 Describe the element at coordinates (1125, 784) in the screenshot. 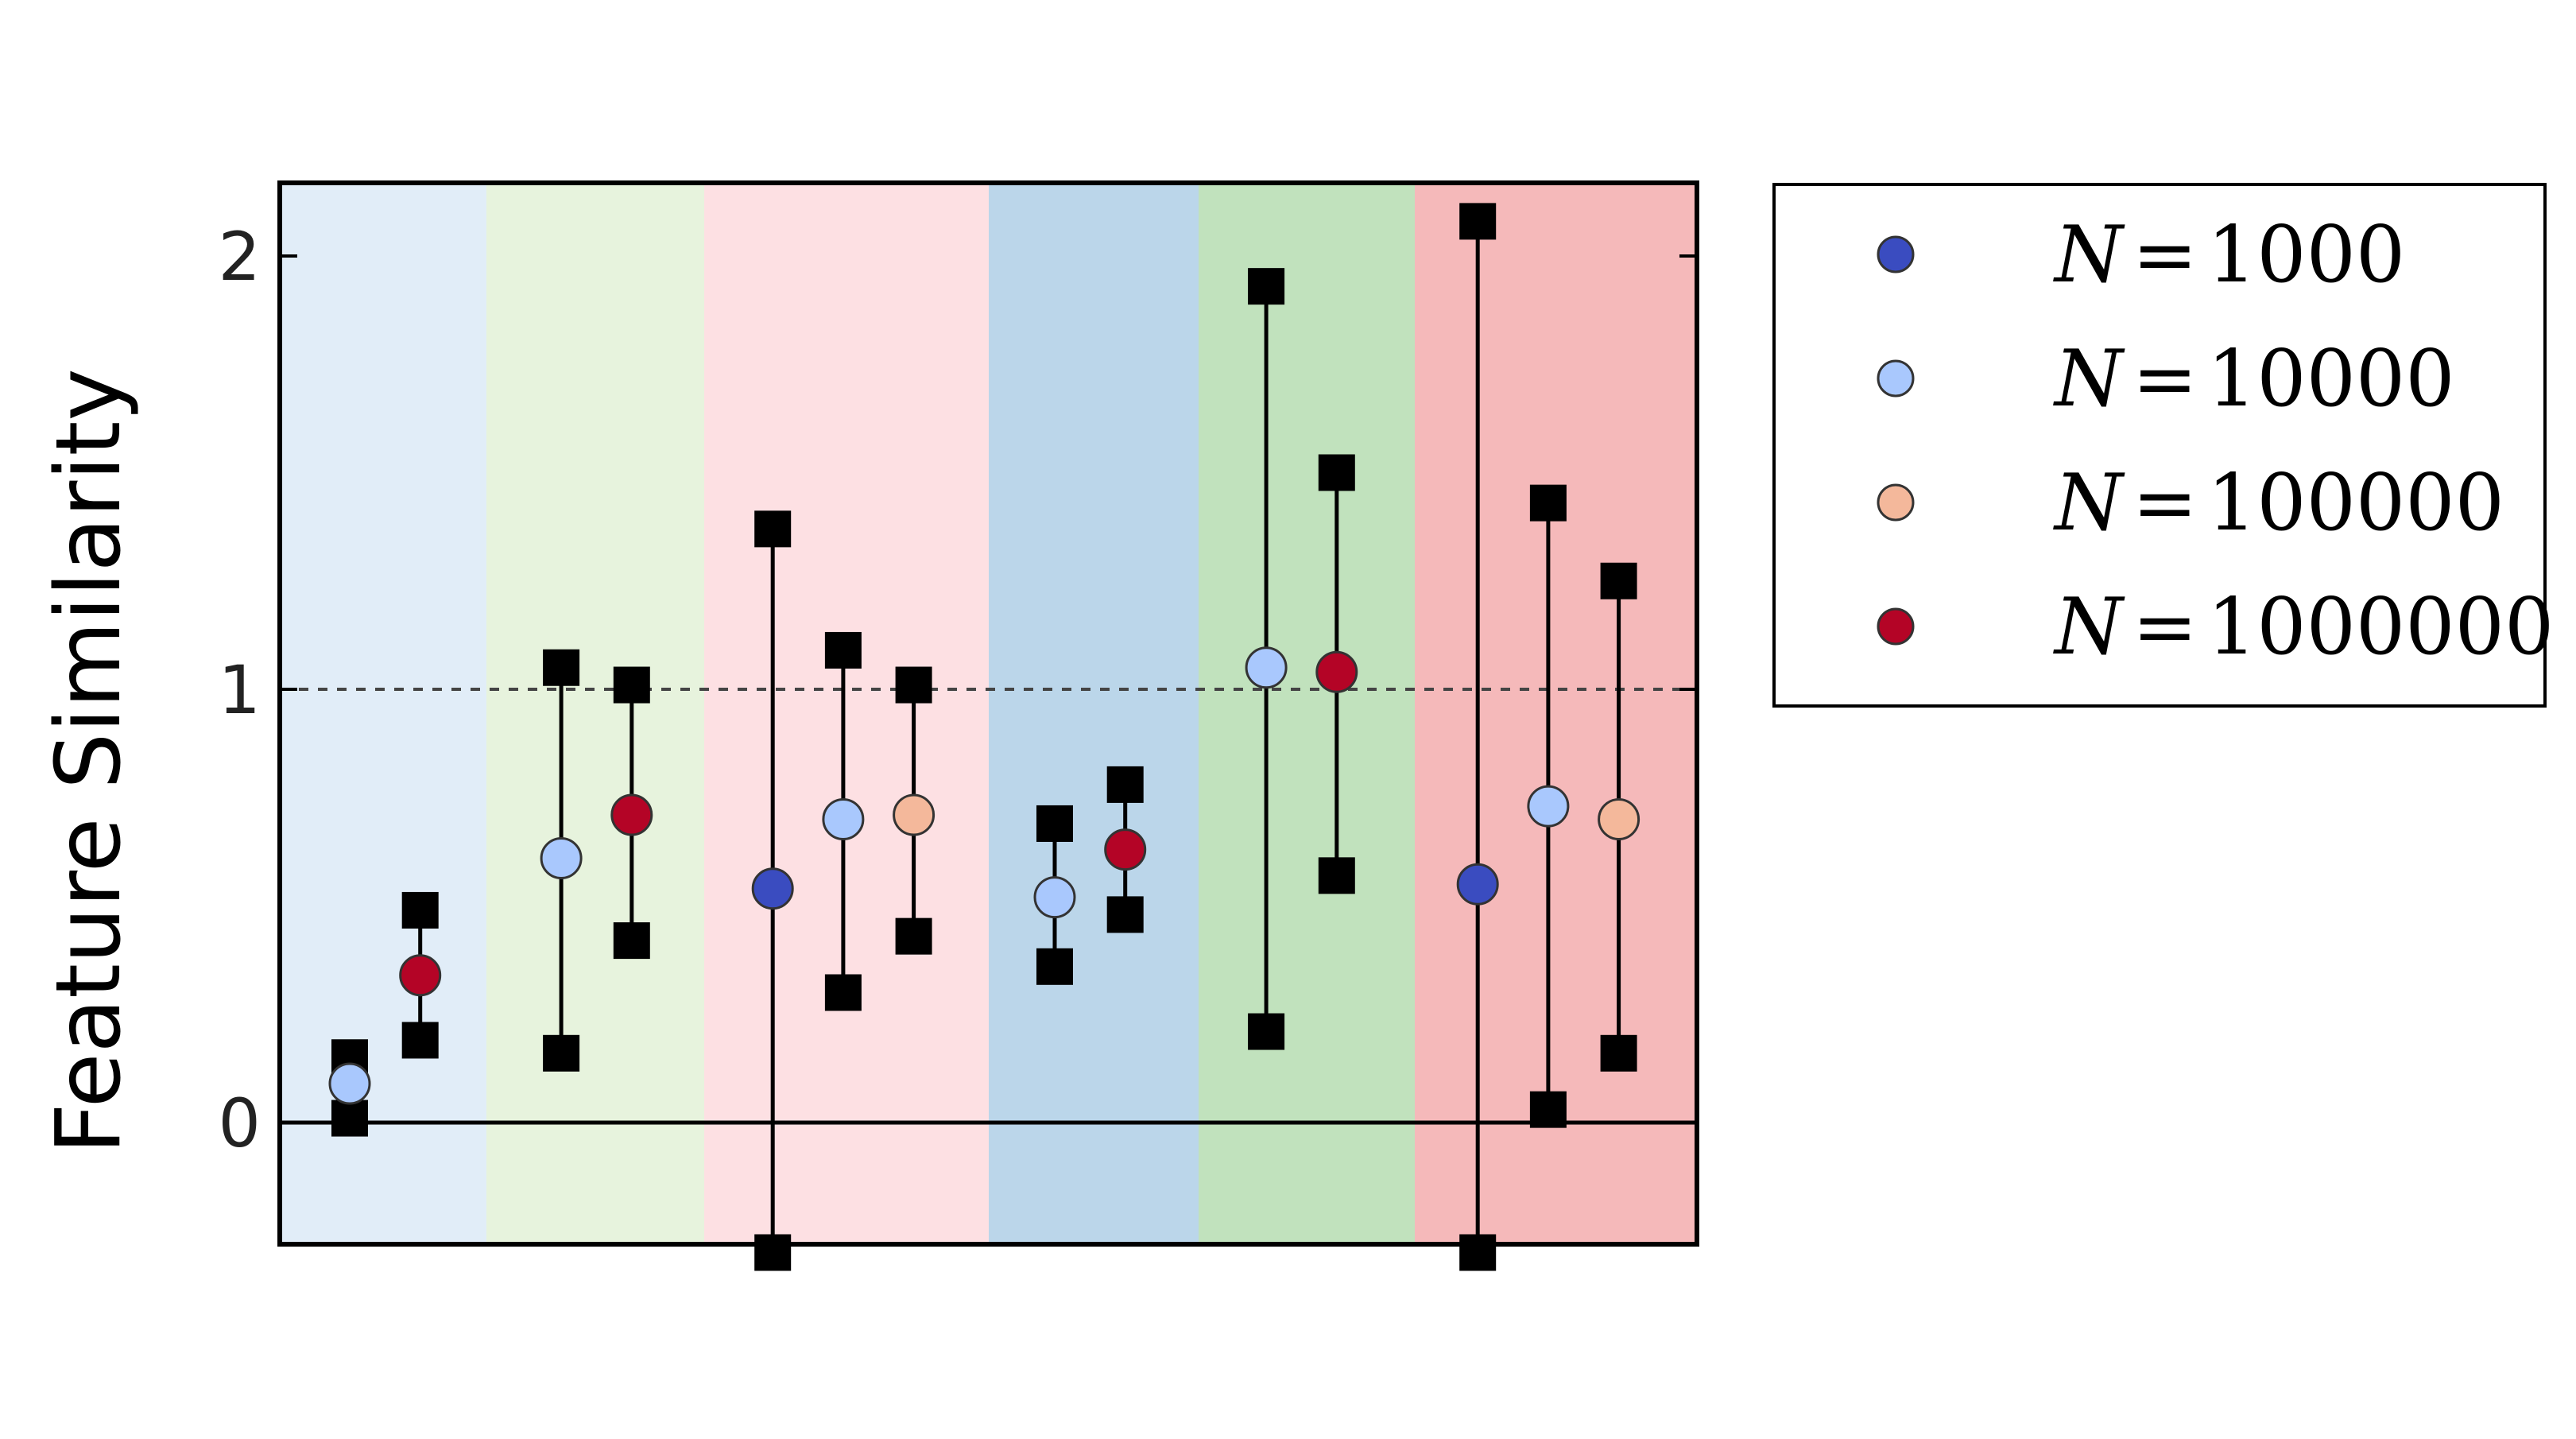

I see `error-cap-upper-s3-p2` at that location.